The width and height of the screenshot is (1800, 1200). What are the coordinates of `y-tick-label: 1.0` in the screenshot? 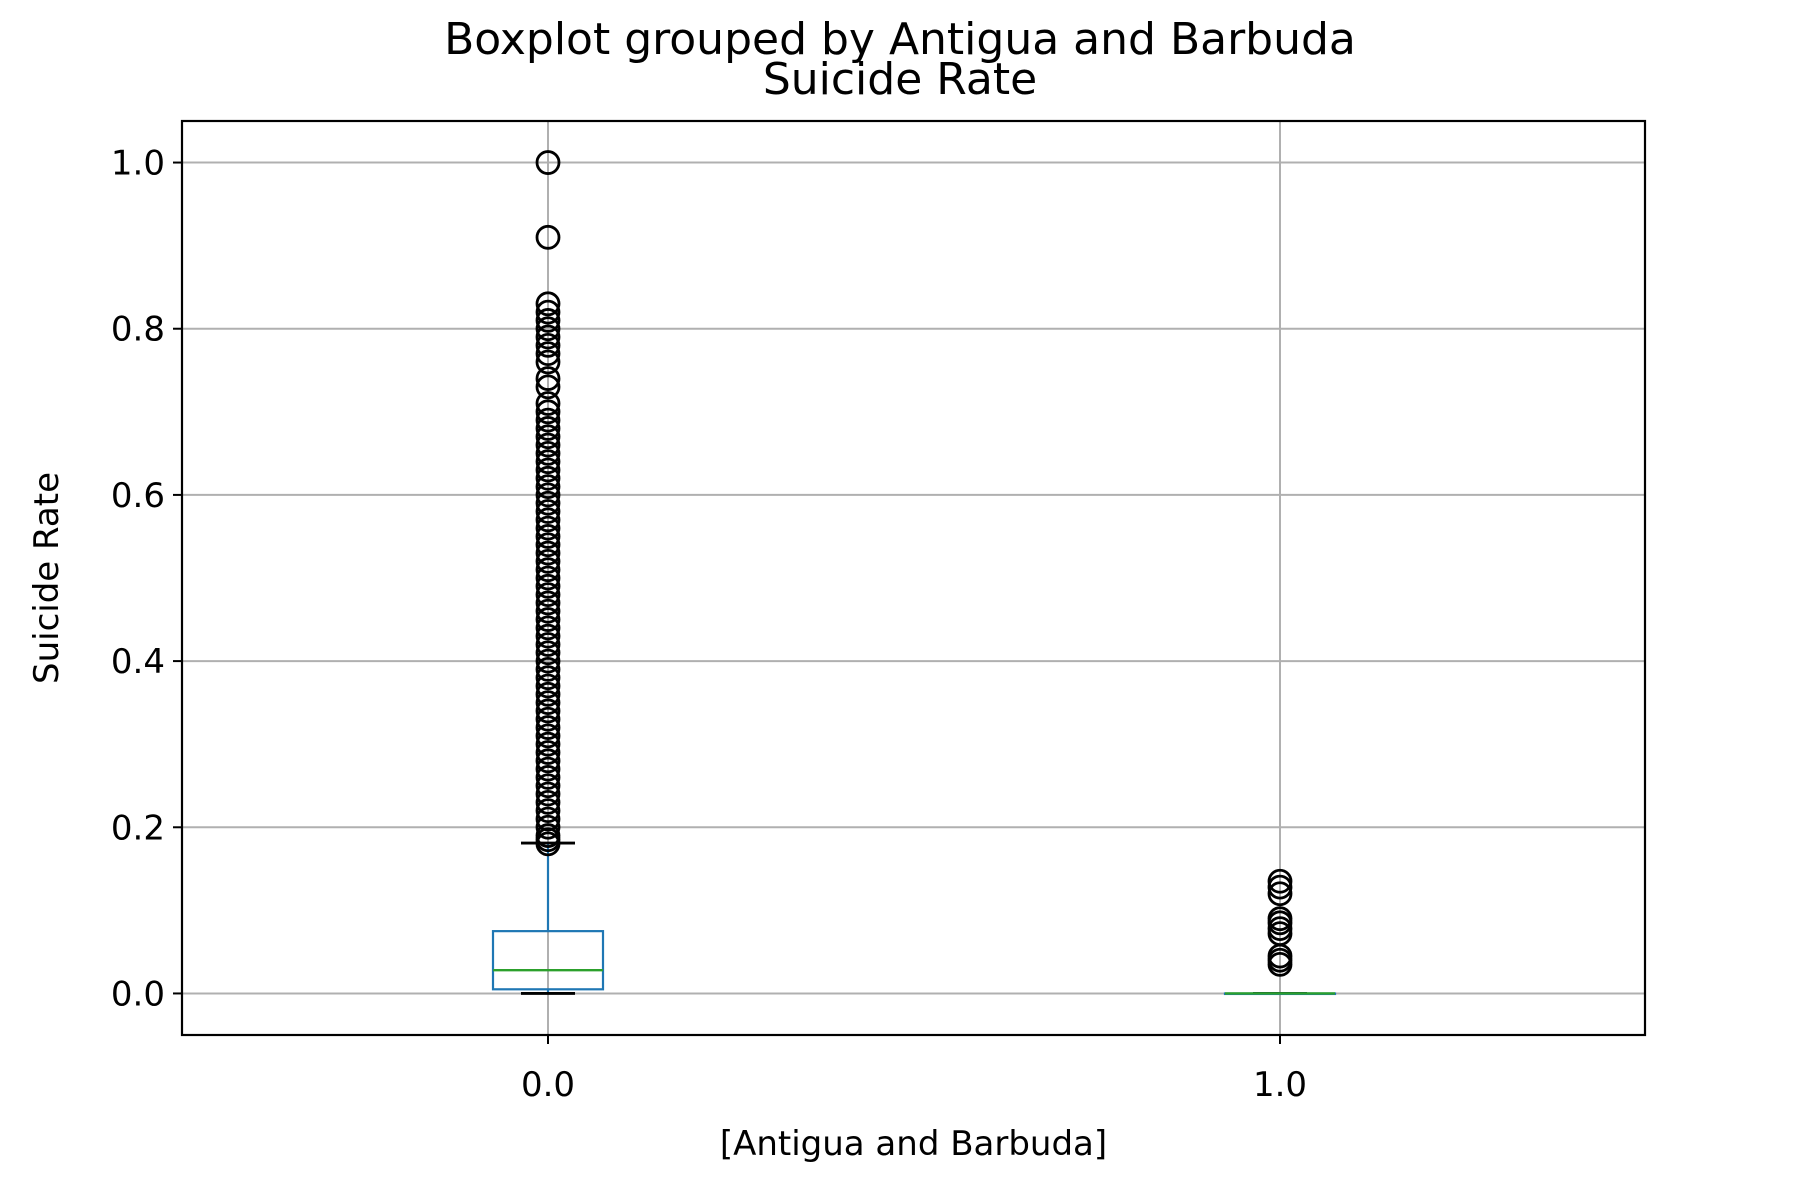 It's located at (138, 164).